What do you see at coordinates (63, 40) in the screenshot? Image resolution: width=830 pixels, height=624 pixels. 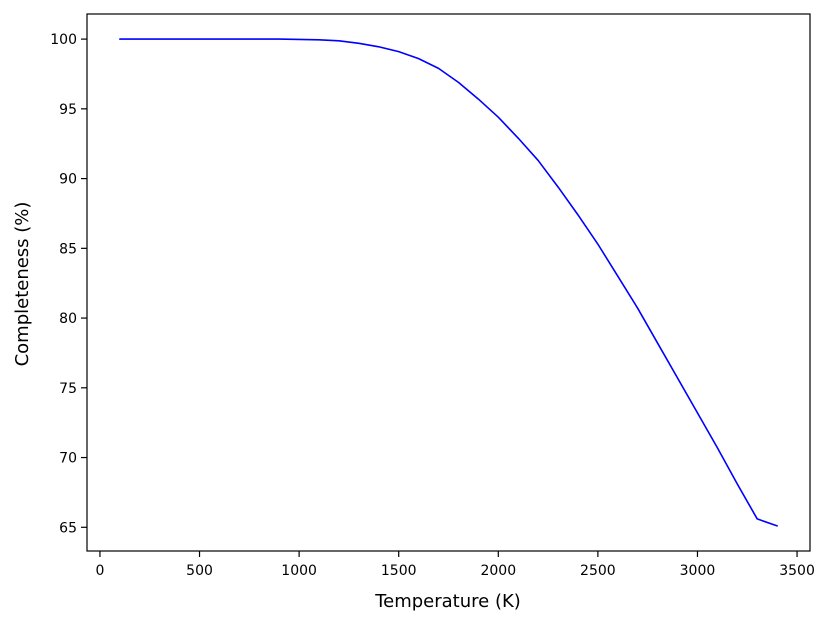 I see `y-tick-label: 100` at bounding box center [63, 40].